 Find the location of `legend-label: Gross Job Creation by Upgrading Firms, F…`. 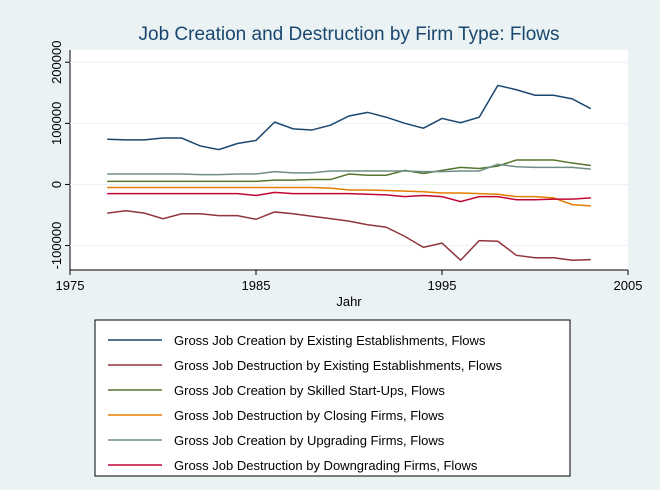

legend-label: Gross Job Creation by Upgrading Firms, F… is located at coordinates (309, 440).